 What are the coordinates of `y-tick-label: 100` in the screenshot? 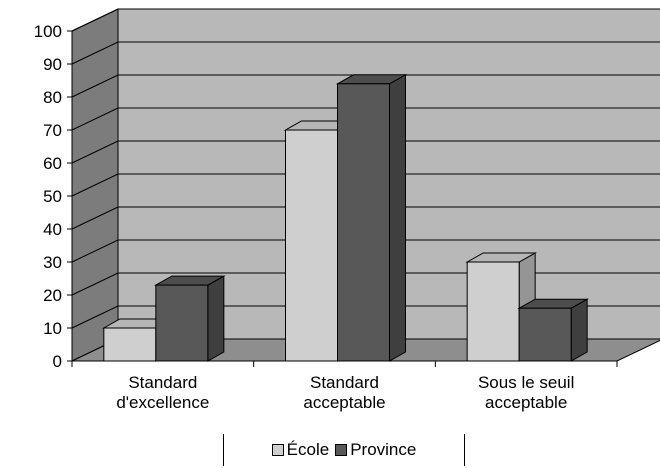 It's located at (48, 31).